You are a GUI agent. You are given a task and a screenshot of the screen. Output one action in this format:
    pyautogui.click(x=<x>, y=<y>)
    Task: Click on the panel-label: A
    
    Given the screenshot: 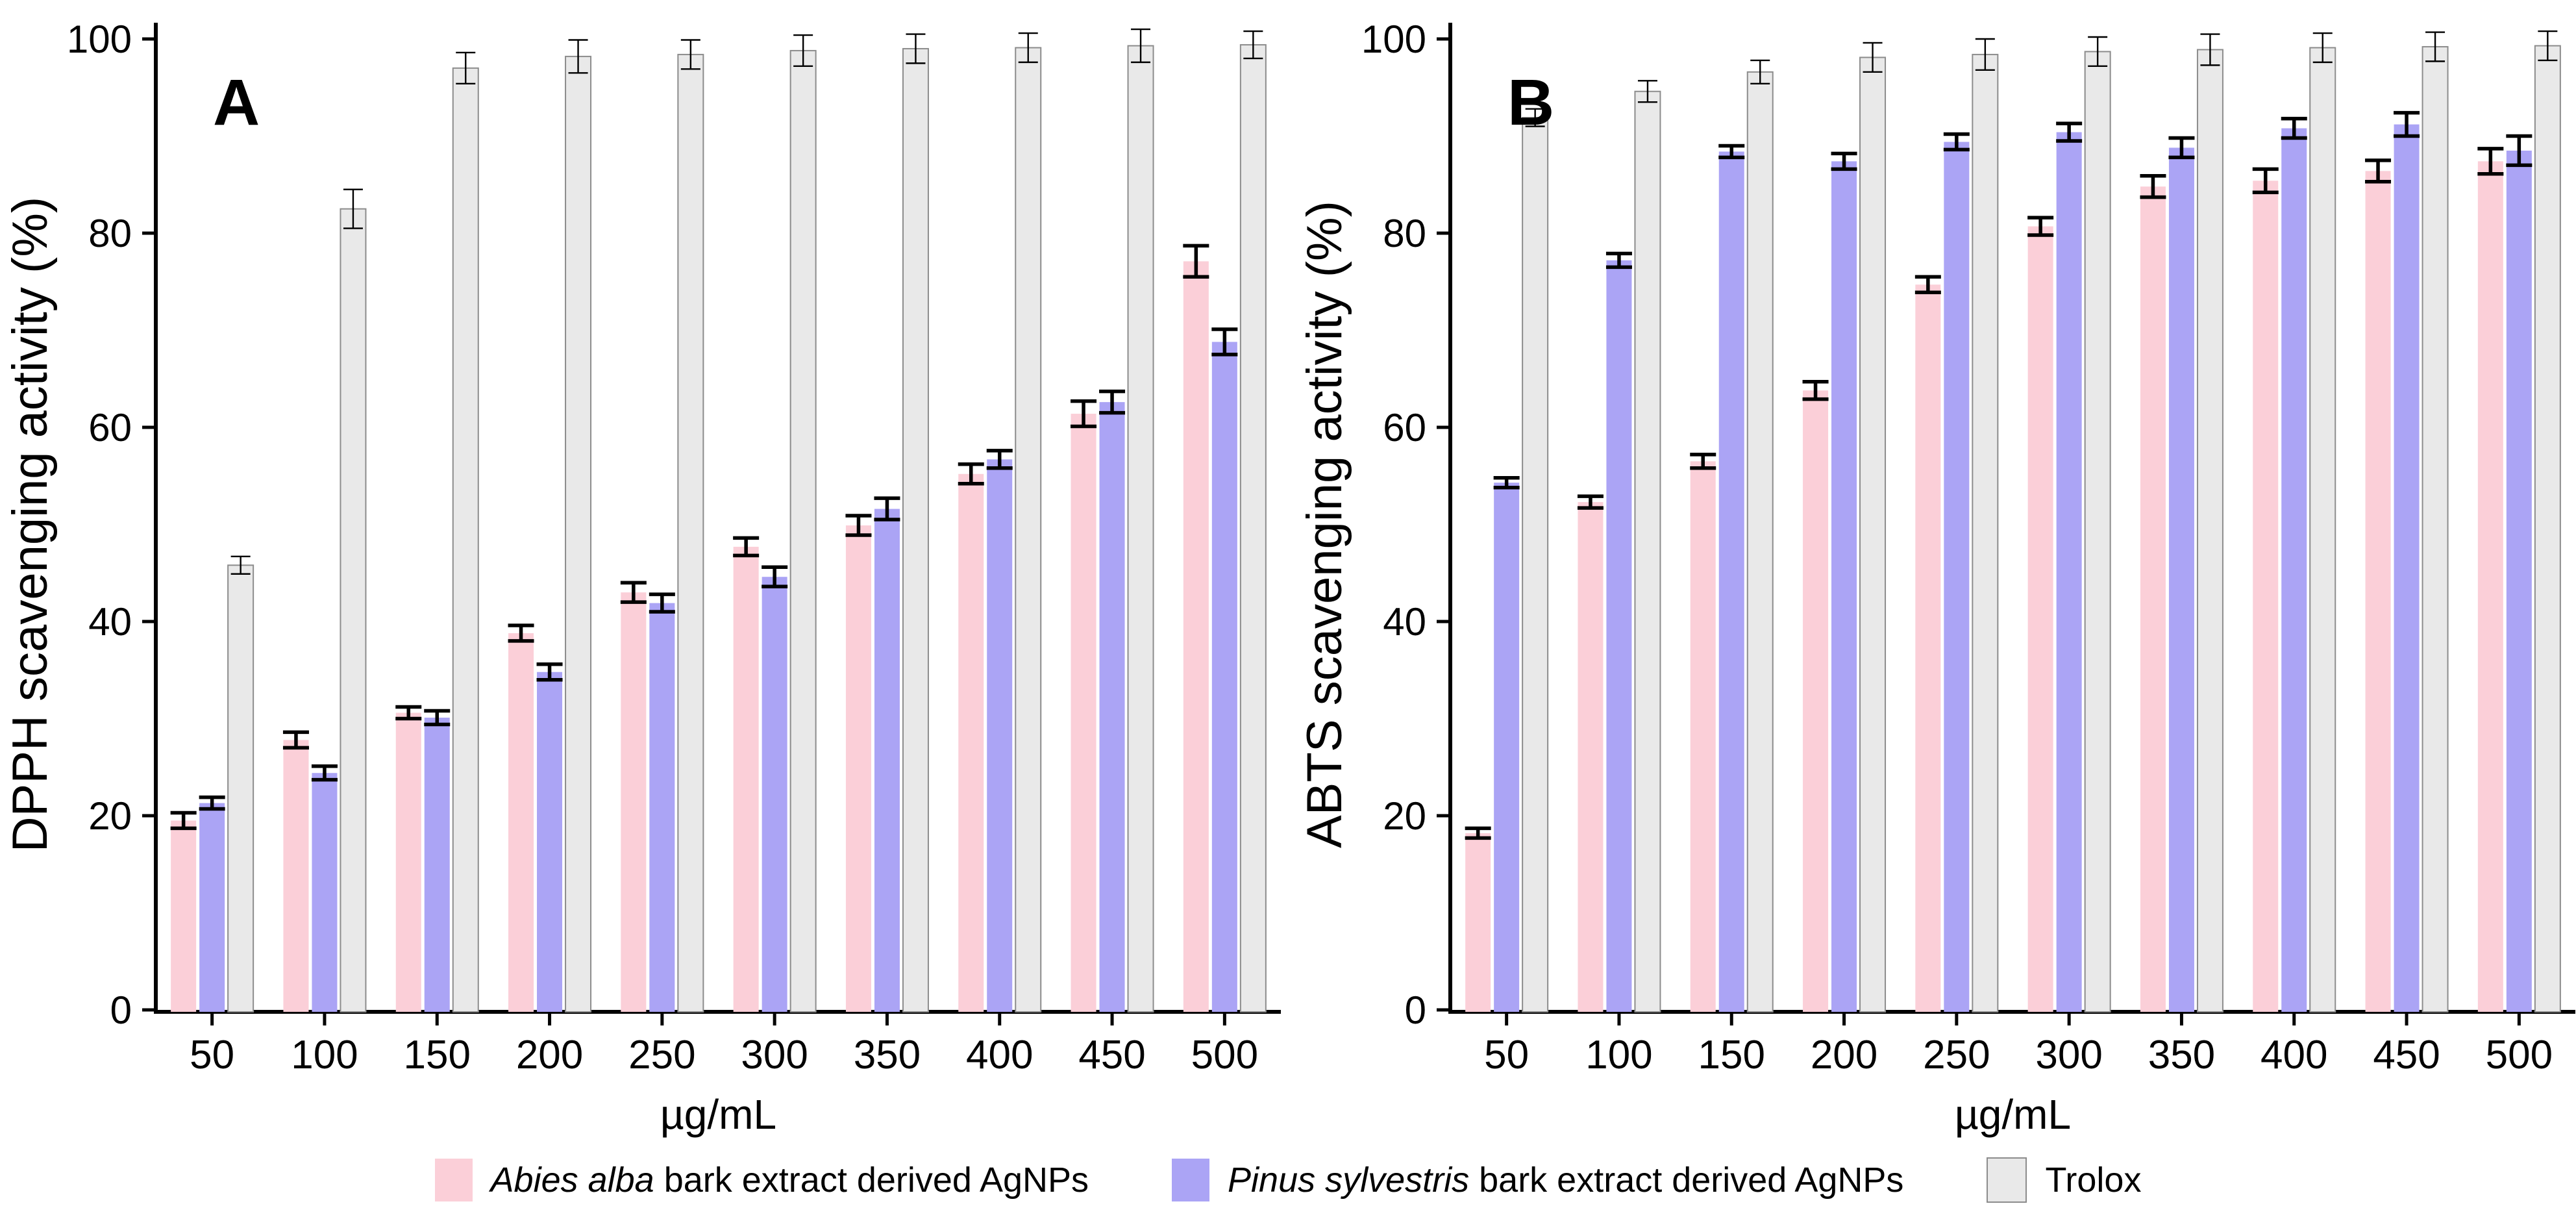 What is the action you would take?
    pyautogui.click(x=236, y=102)
    